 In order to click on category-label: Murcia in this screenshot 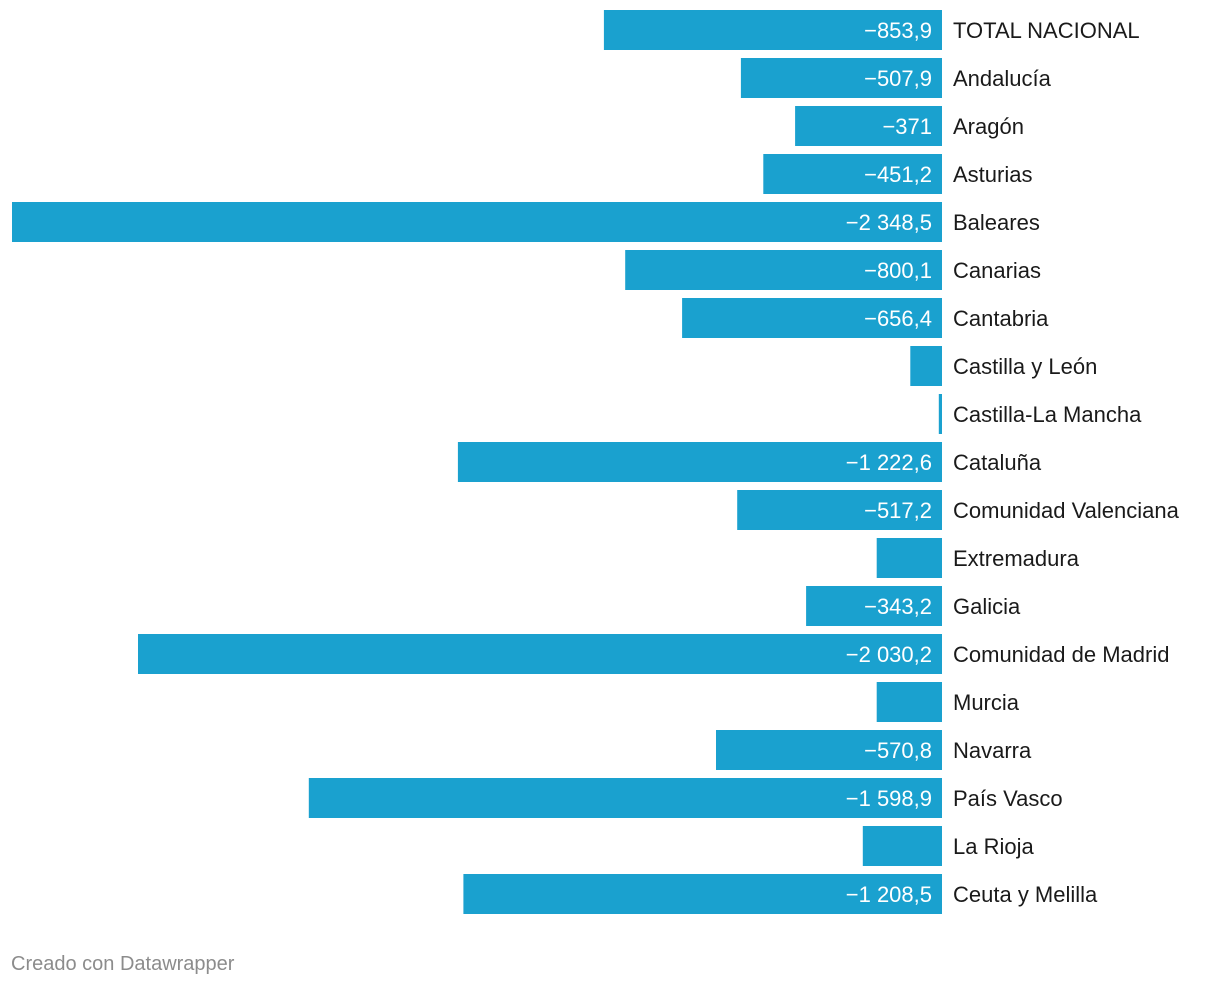, I will do `click(986, 702)`.